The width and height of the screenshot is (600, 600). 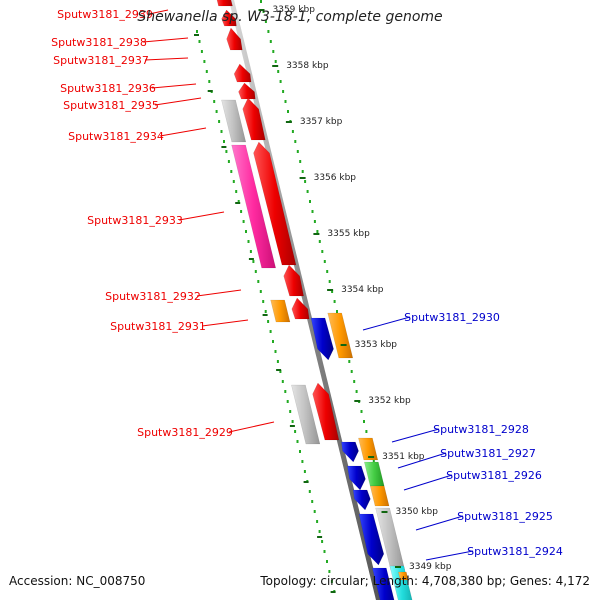 What do you see at coordinates (294, 10) in the screenshot?
I see `scale-tick-label: 3359 kbp` at bounding box center [294, 10].